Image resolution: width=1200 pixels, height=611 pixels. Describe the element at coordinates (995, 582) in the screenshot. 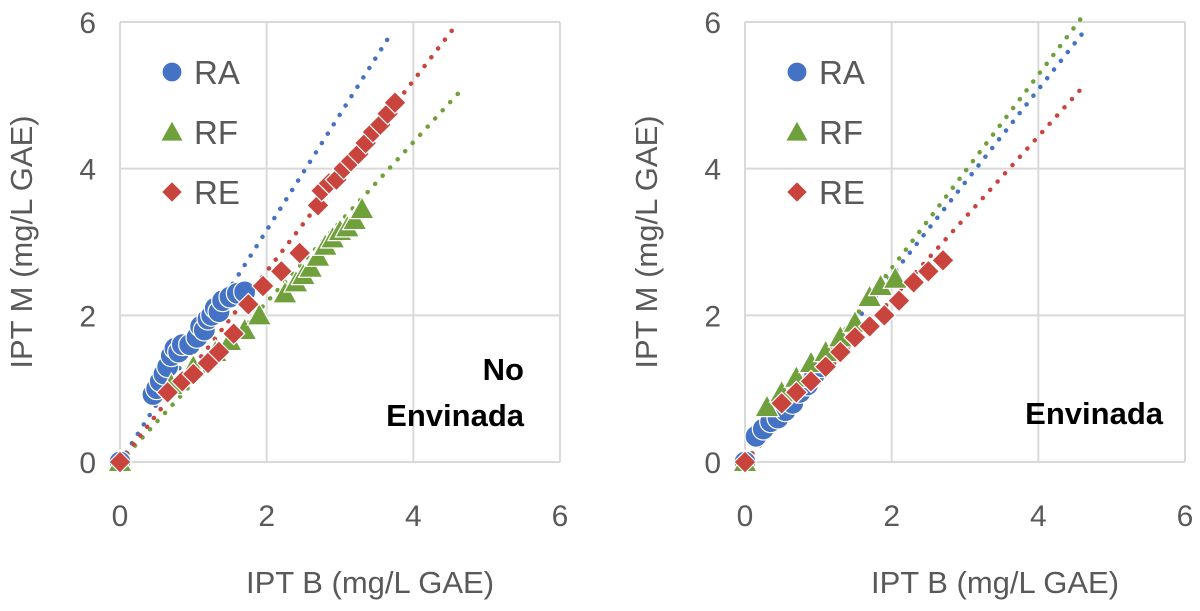

I see `chart-2-x-axis-label: IPT B (mg/L GAE)` at that location.